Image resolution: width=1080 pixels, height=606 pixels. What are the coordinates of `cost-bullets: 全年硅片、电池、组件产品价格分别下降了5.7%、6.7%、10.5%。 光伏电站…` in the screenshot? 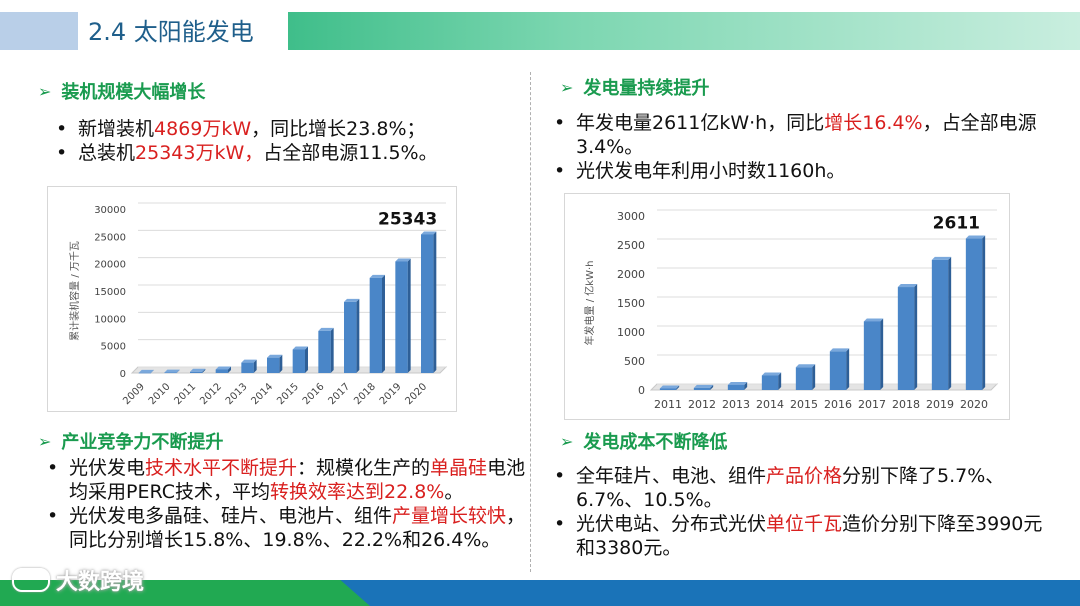 It's located at (799, 512).